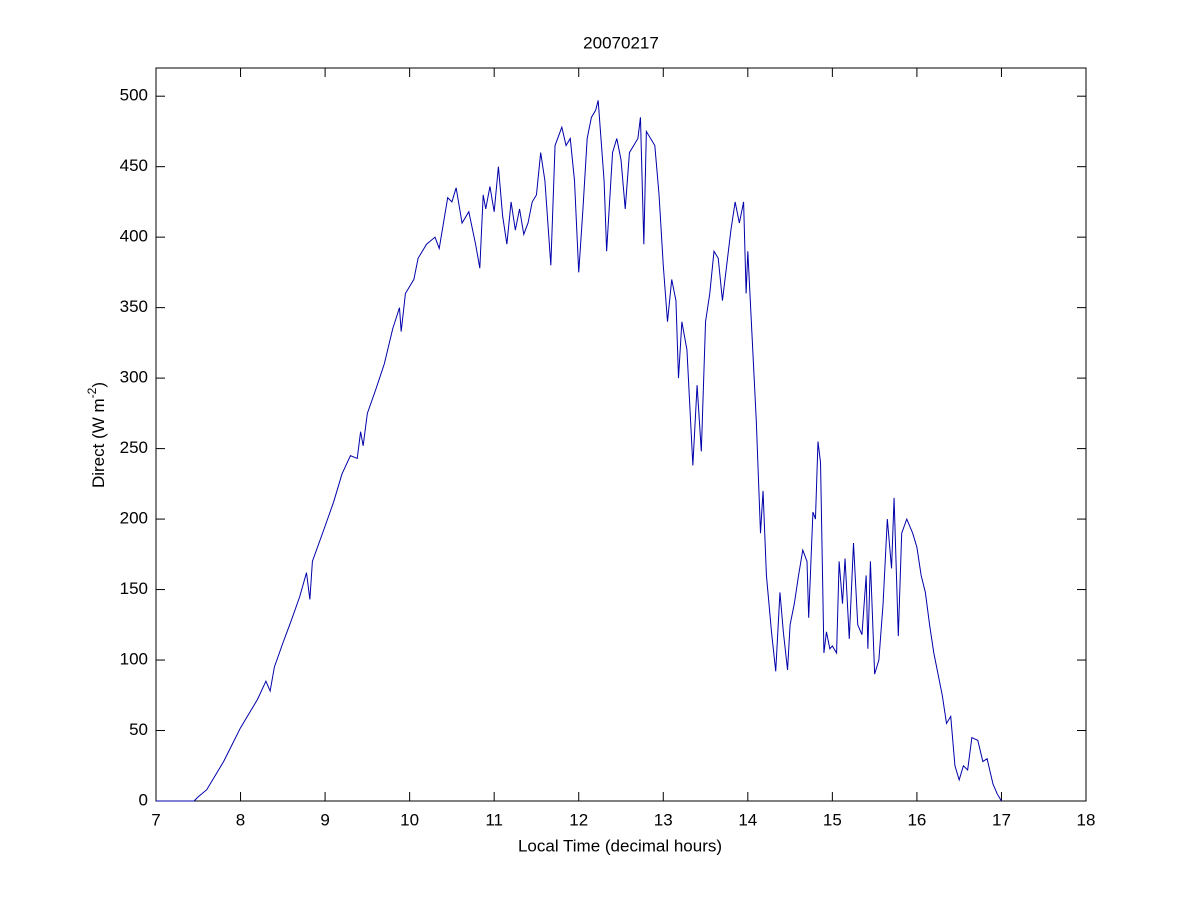 The height and width of the screenshot is (900, 1200). What do you see at coordinates (134, 165) in the screenshot?
I see `y-tick-label: 450` at bounding box center [134, 165].